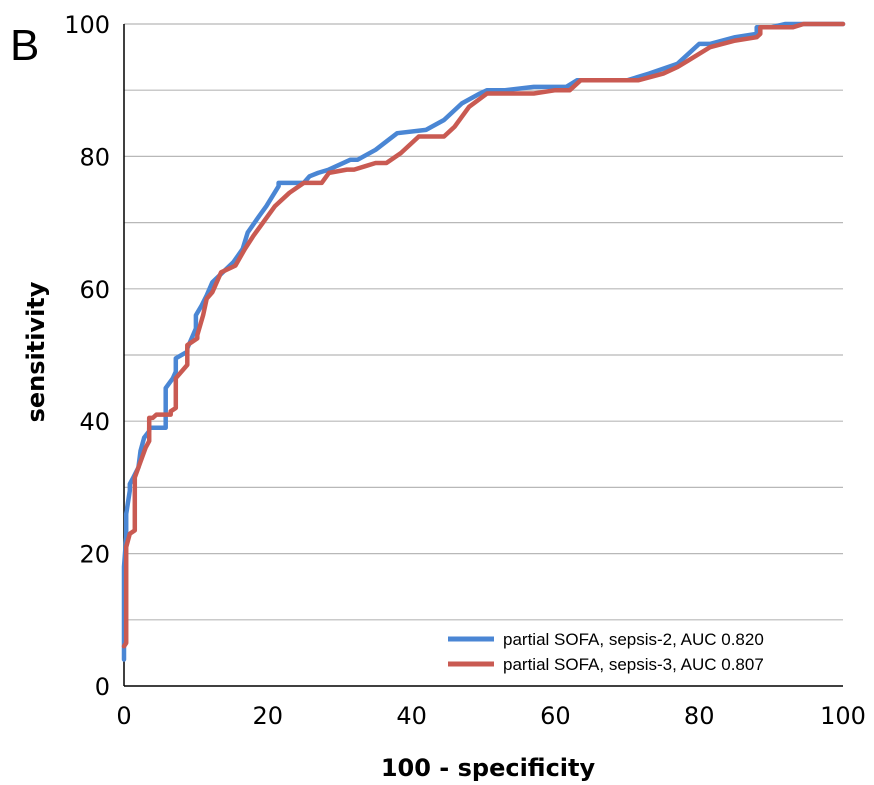 The image size is (874, 785). What do you see at coordinates (24, 45) in the screenshot?
I see `panel-label: B` at bounding box center [24, 45].